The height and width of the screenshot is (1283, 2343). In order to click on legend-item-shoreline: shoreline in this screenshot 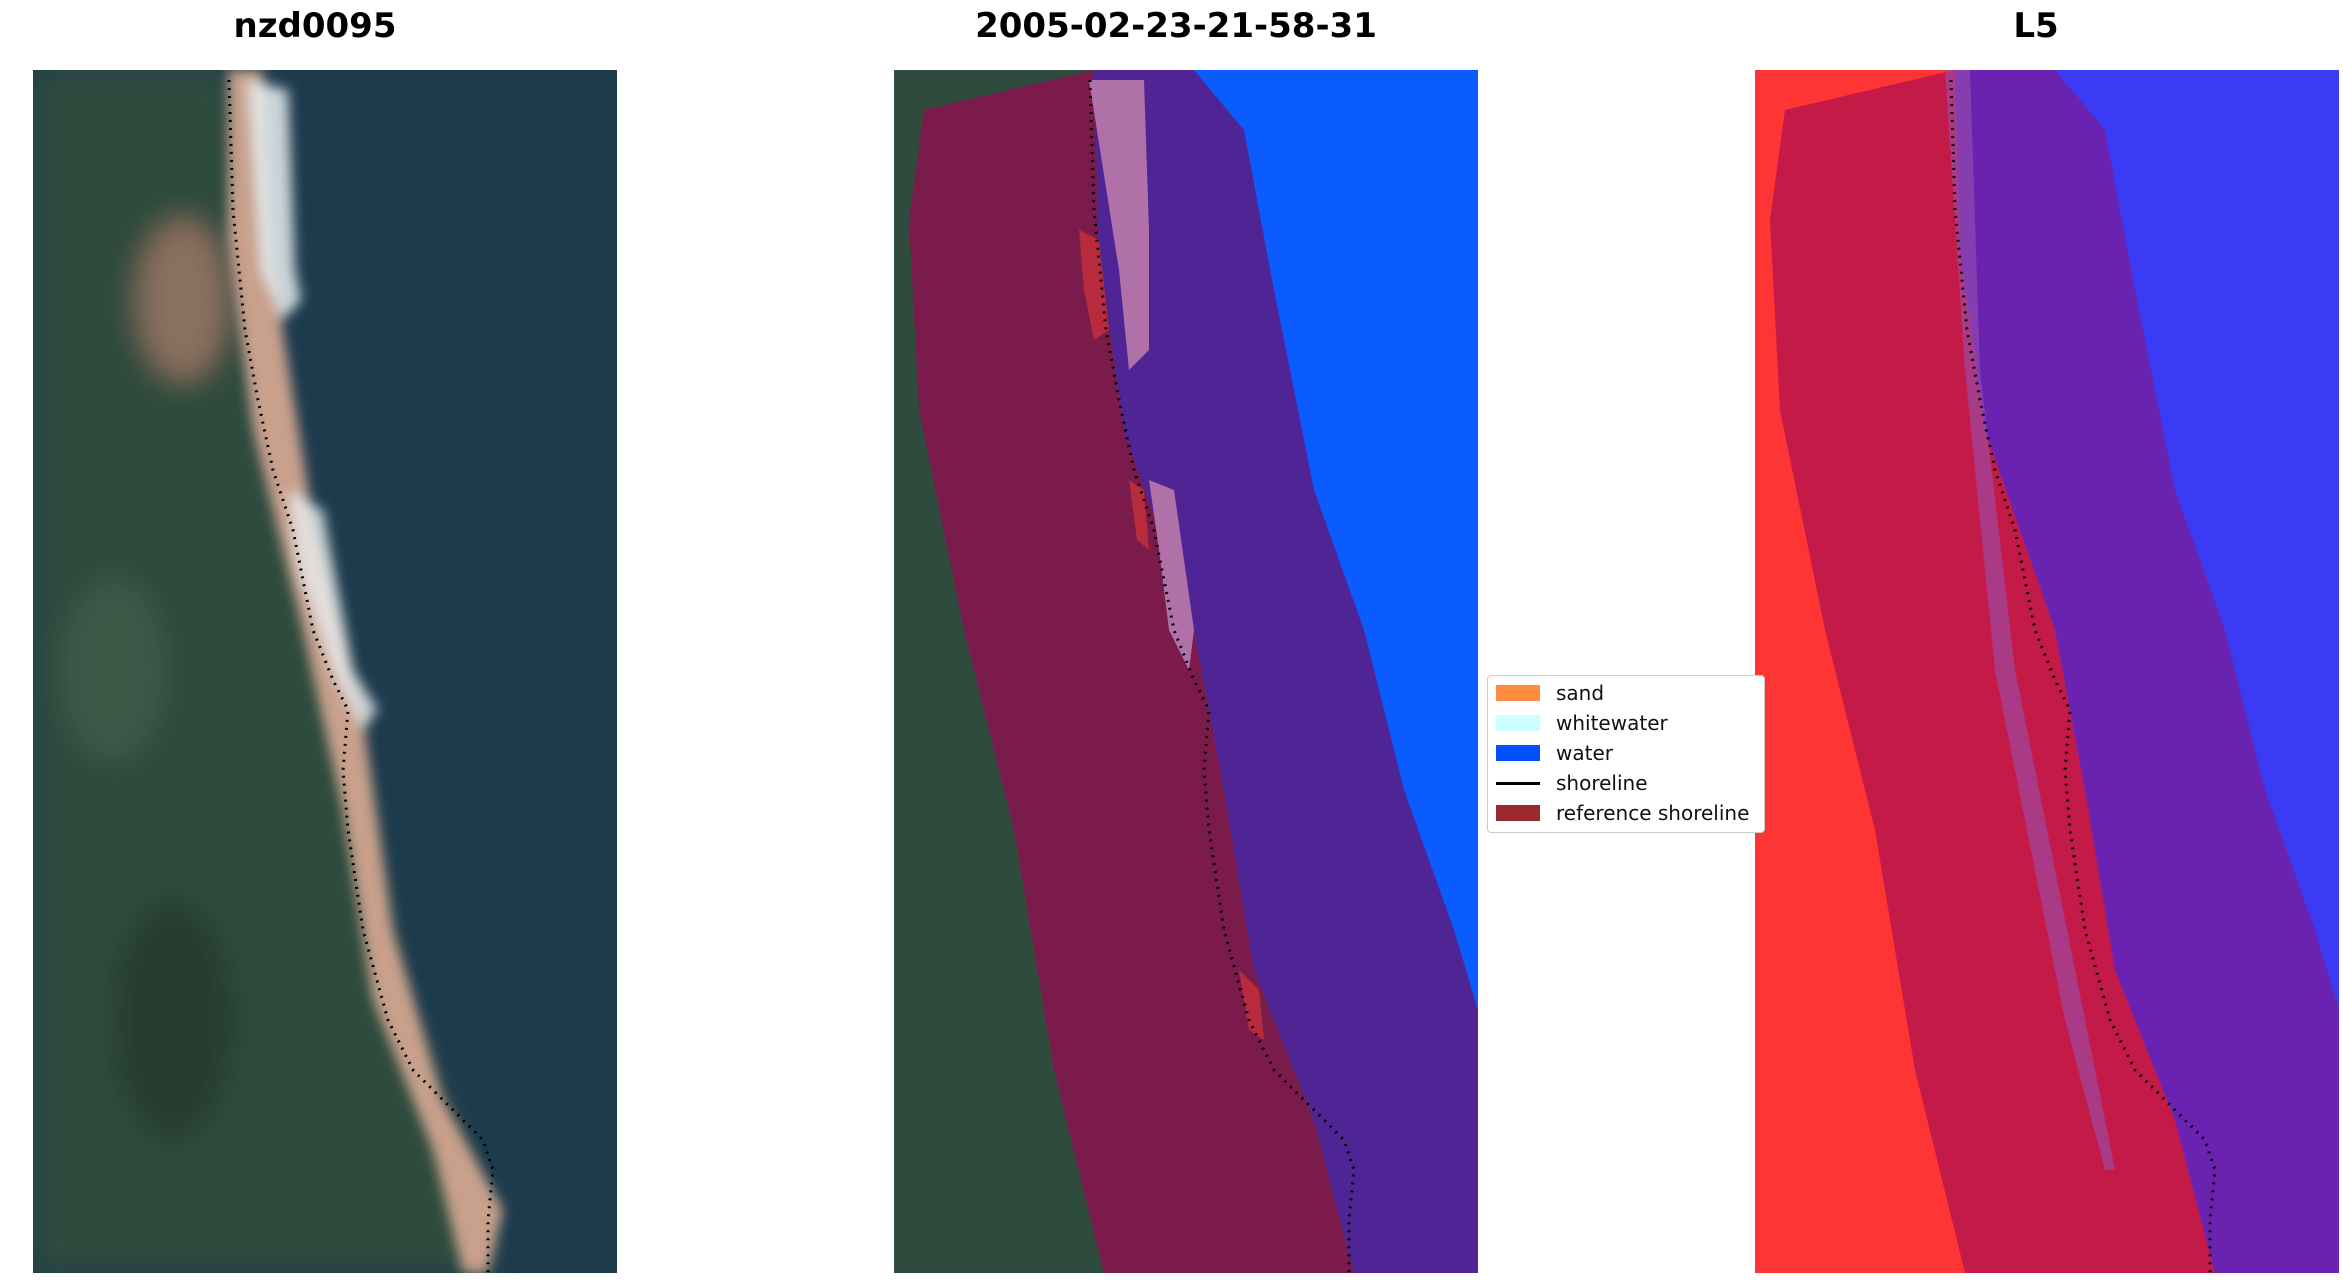, I will do `click(1572, 783)`.